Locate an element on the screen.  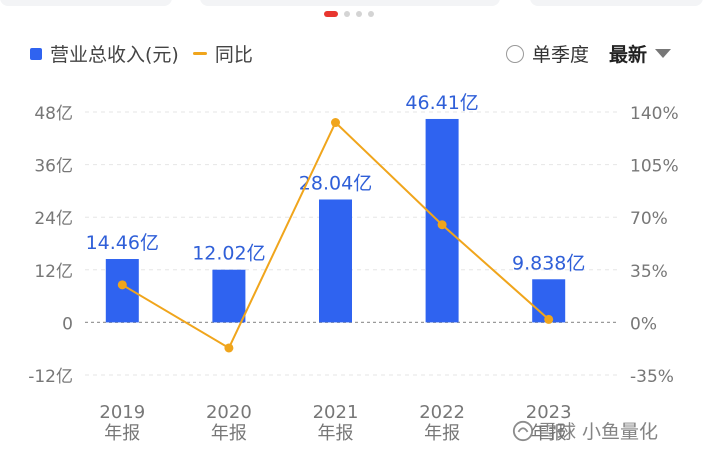
y-right-tick-label: 140% is located at coordinates (654, 114).